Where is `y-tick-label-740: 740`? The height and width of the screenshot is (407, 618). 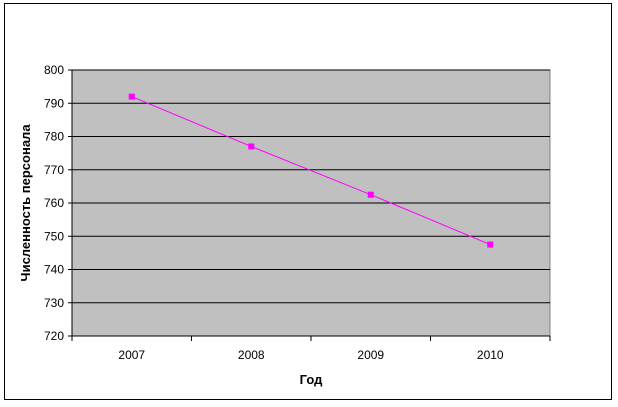 y-tick-label-740: 740 is located at coordinates (54, 270).